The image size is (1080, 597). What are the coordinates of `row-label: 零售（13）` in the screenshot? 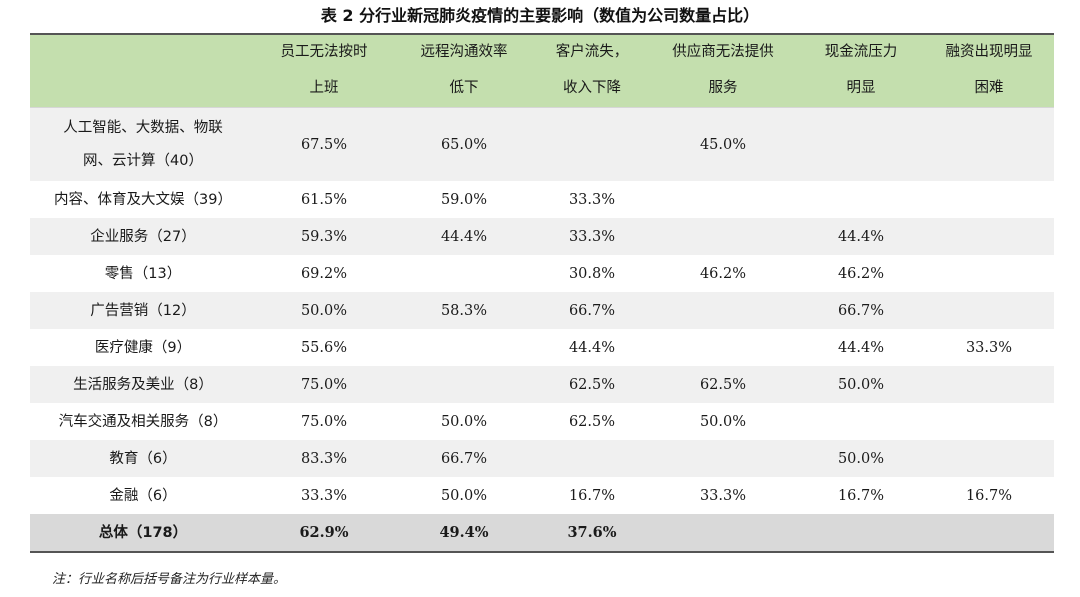 It's located at (143, 273).